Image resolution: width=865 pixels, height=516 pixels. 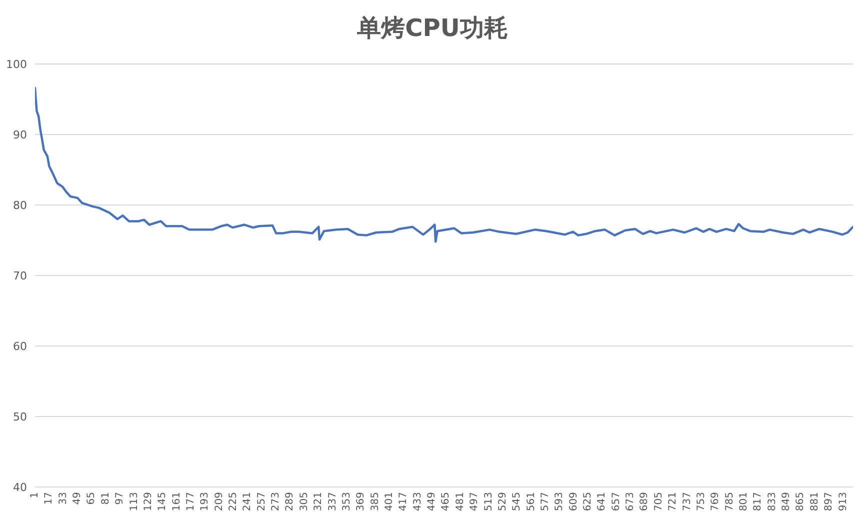 What do you see at coordinates (92, 498) in the screenshot?
I see `x-tick-label: 65` at bounding box center [92, 498].